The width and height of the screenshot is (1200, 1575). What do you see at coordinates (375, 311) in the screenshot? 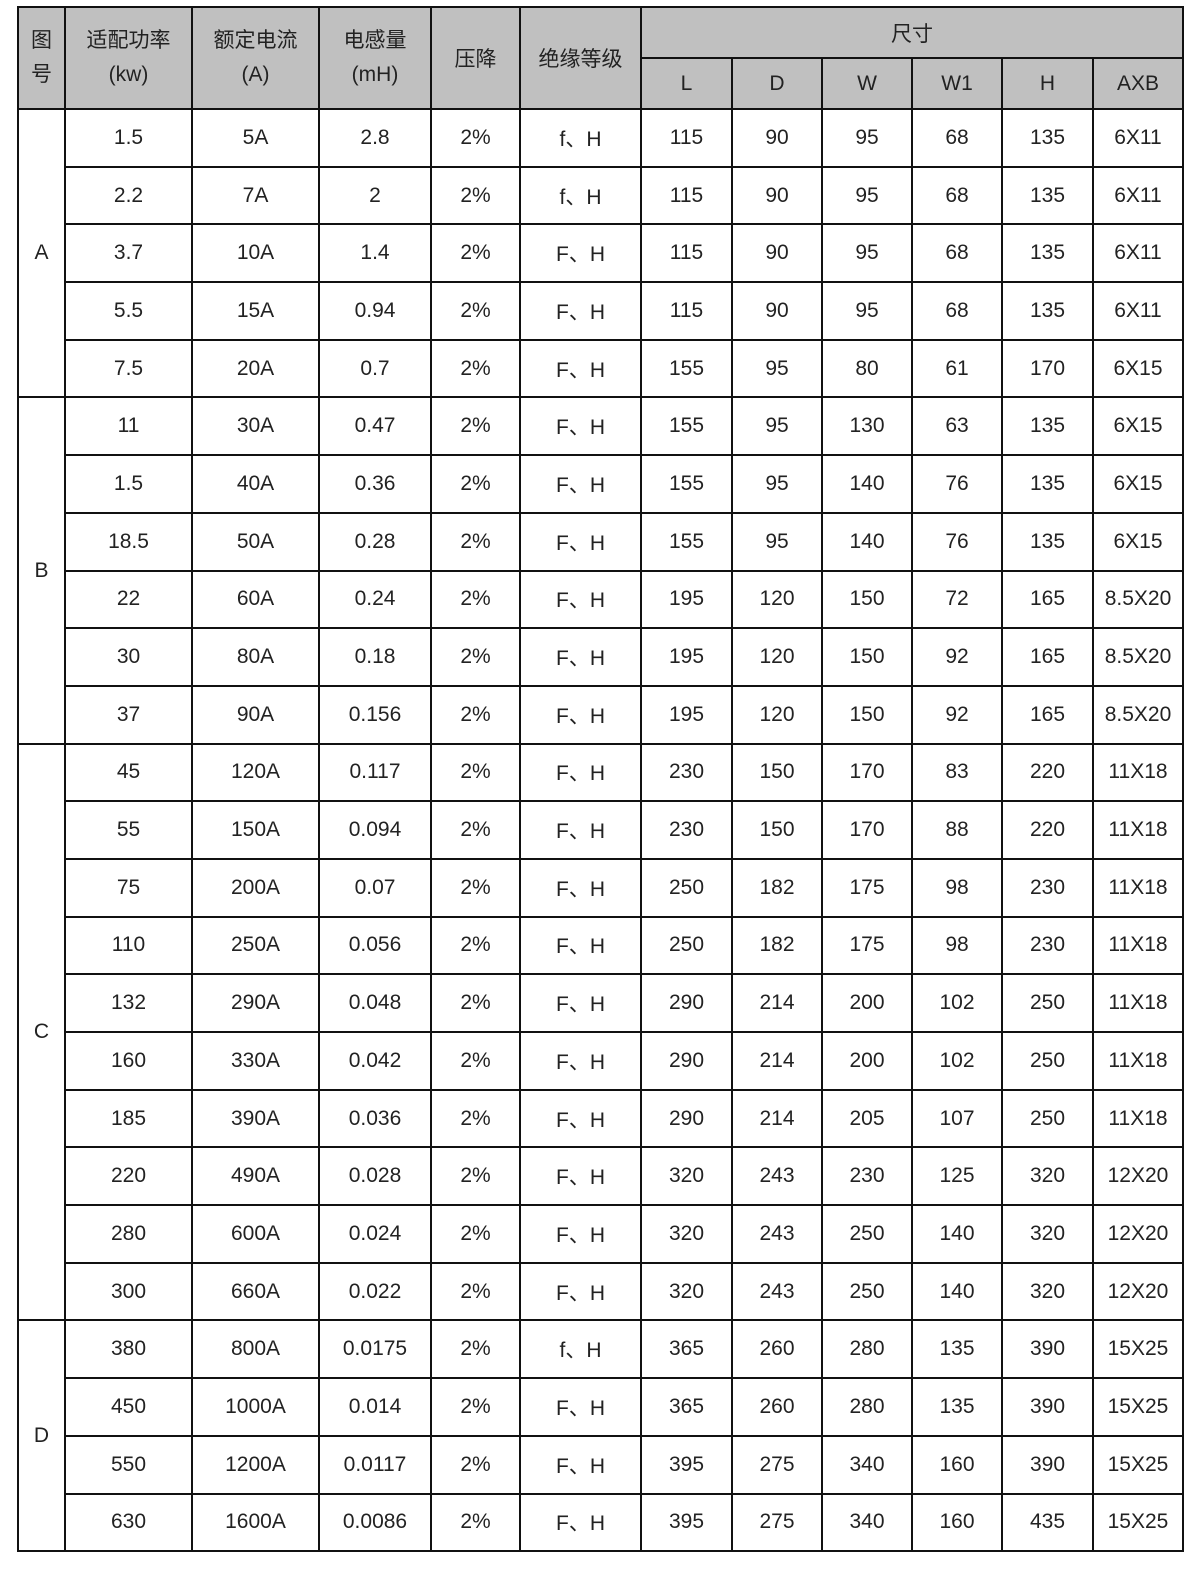
I see `cell-inductance: 0.94` at bounding box center [375, 311].